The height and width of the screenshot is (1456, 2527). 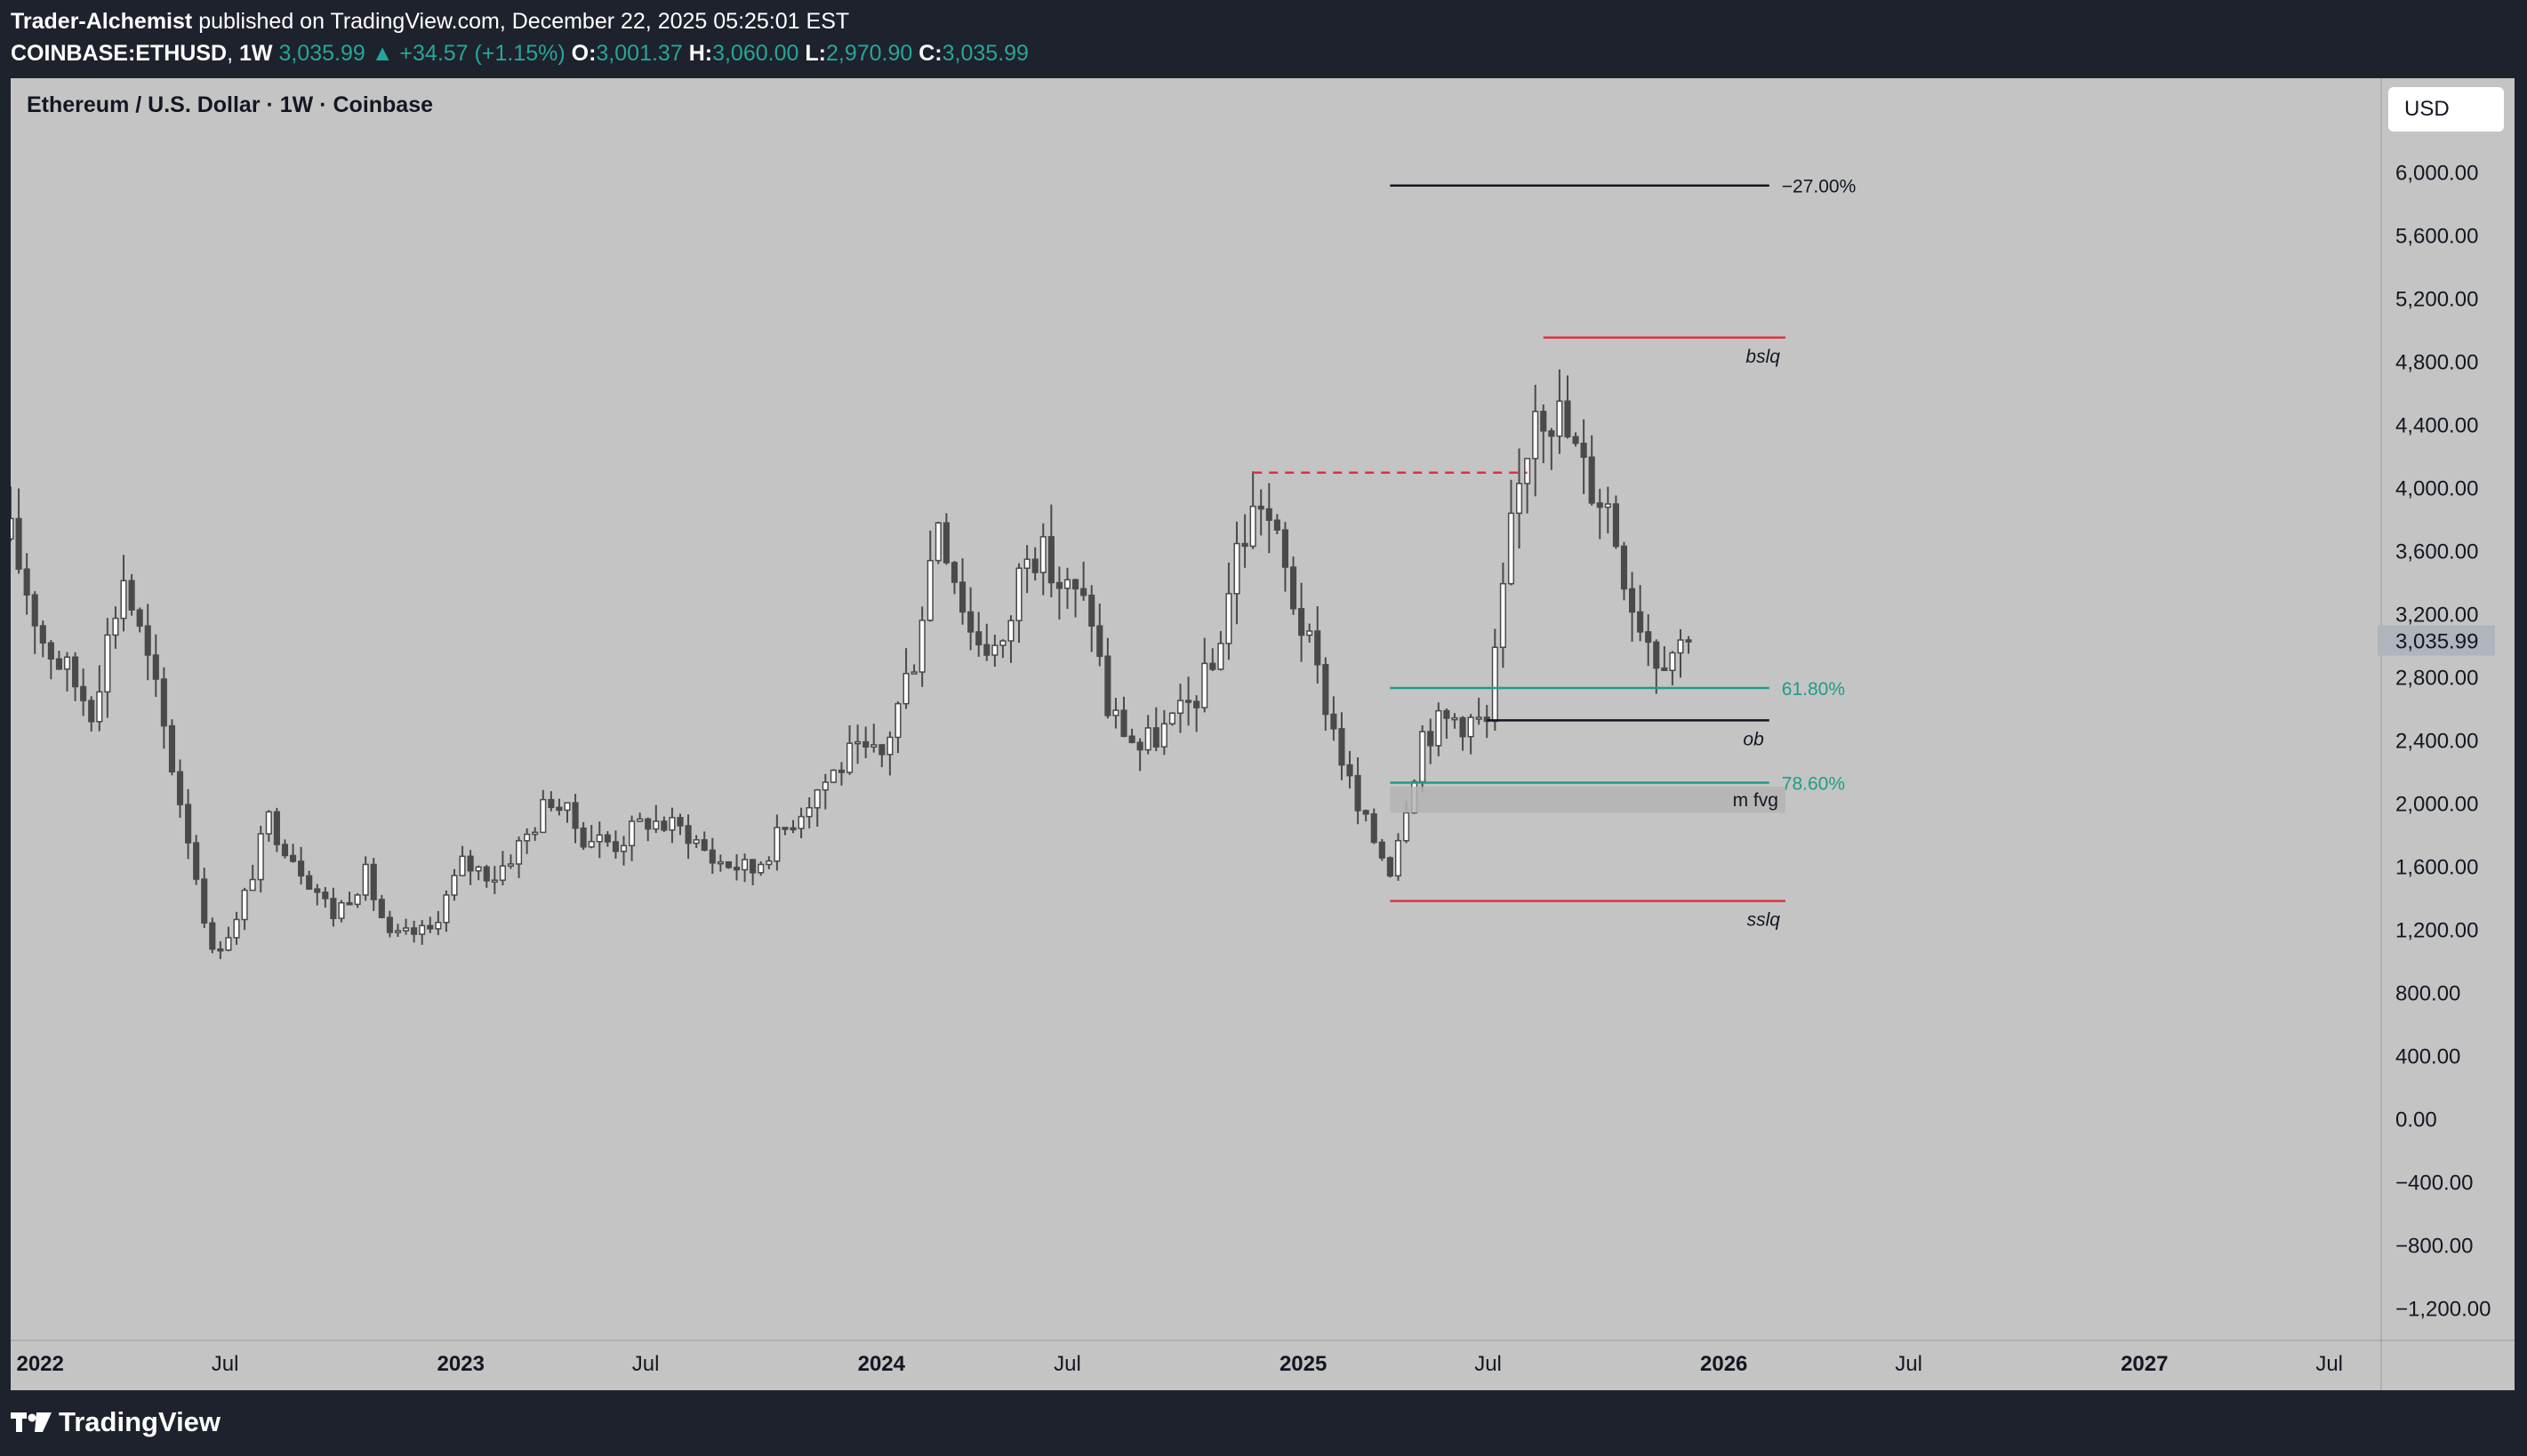 I want to click on interval: 1W, so click(x=255, y=53).